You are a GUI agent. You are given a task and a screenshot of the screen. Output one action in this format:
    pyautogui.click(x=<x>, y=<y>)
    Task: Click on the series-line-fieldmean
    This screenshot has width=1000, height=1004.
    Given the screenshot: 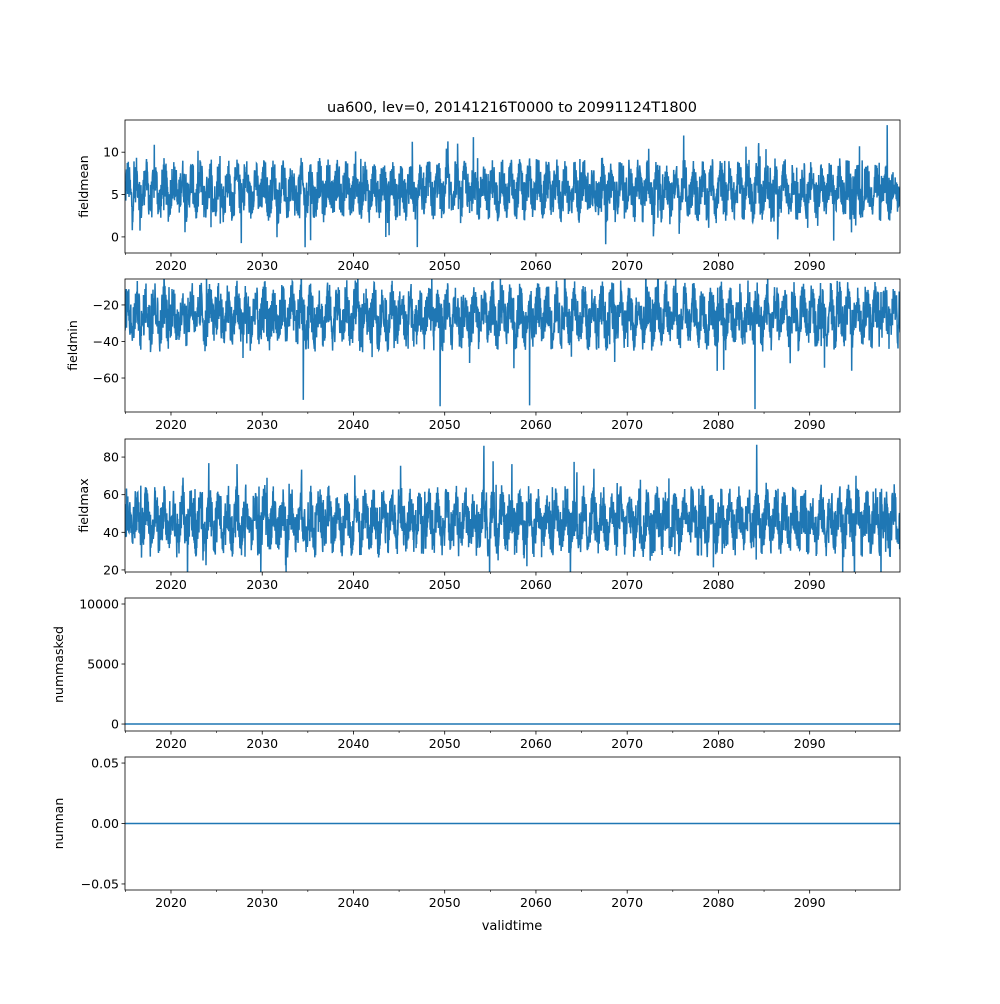 What is the action you would take?
    pyautogui.click(x=512, y=186)
    